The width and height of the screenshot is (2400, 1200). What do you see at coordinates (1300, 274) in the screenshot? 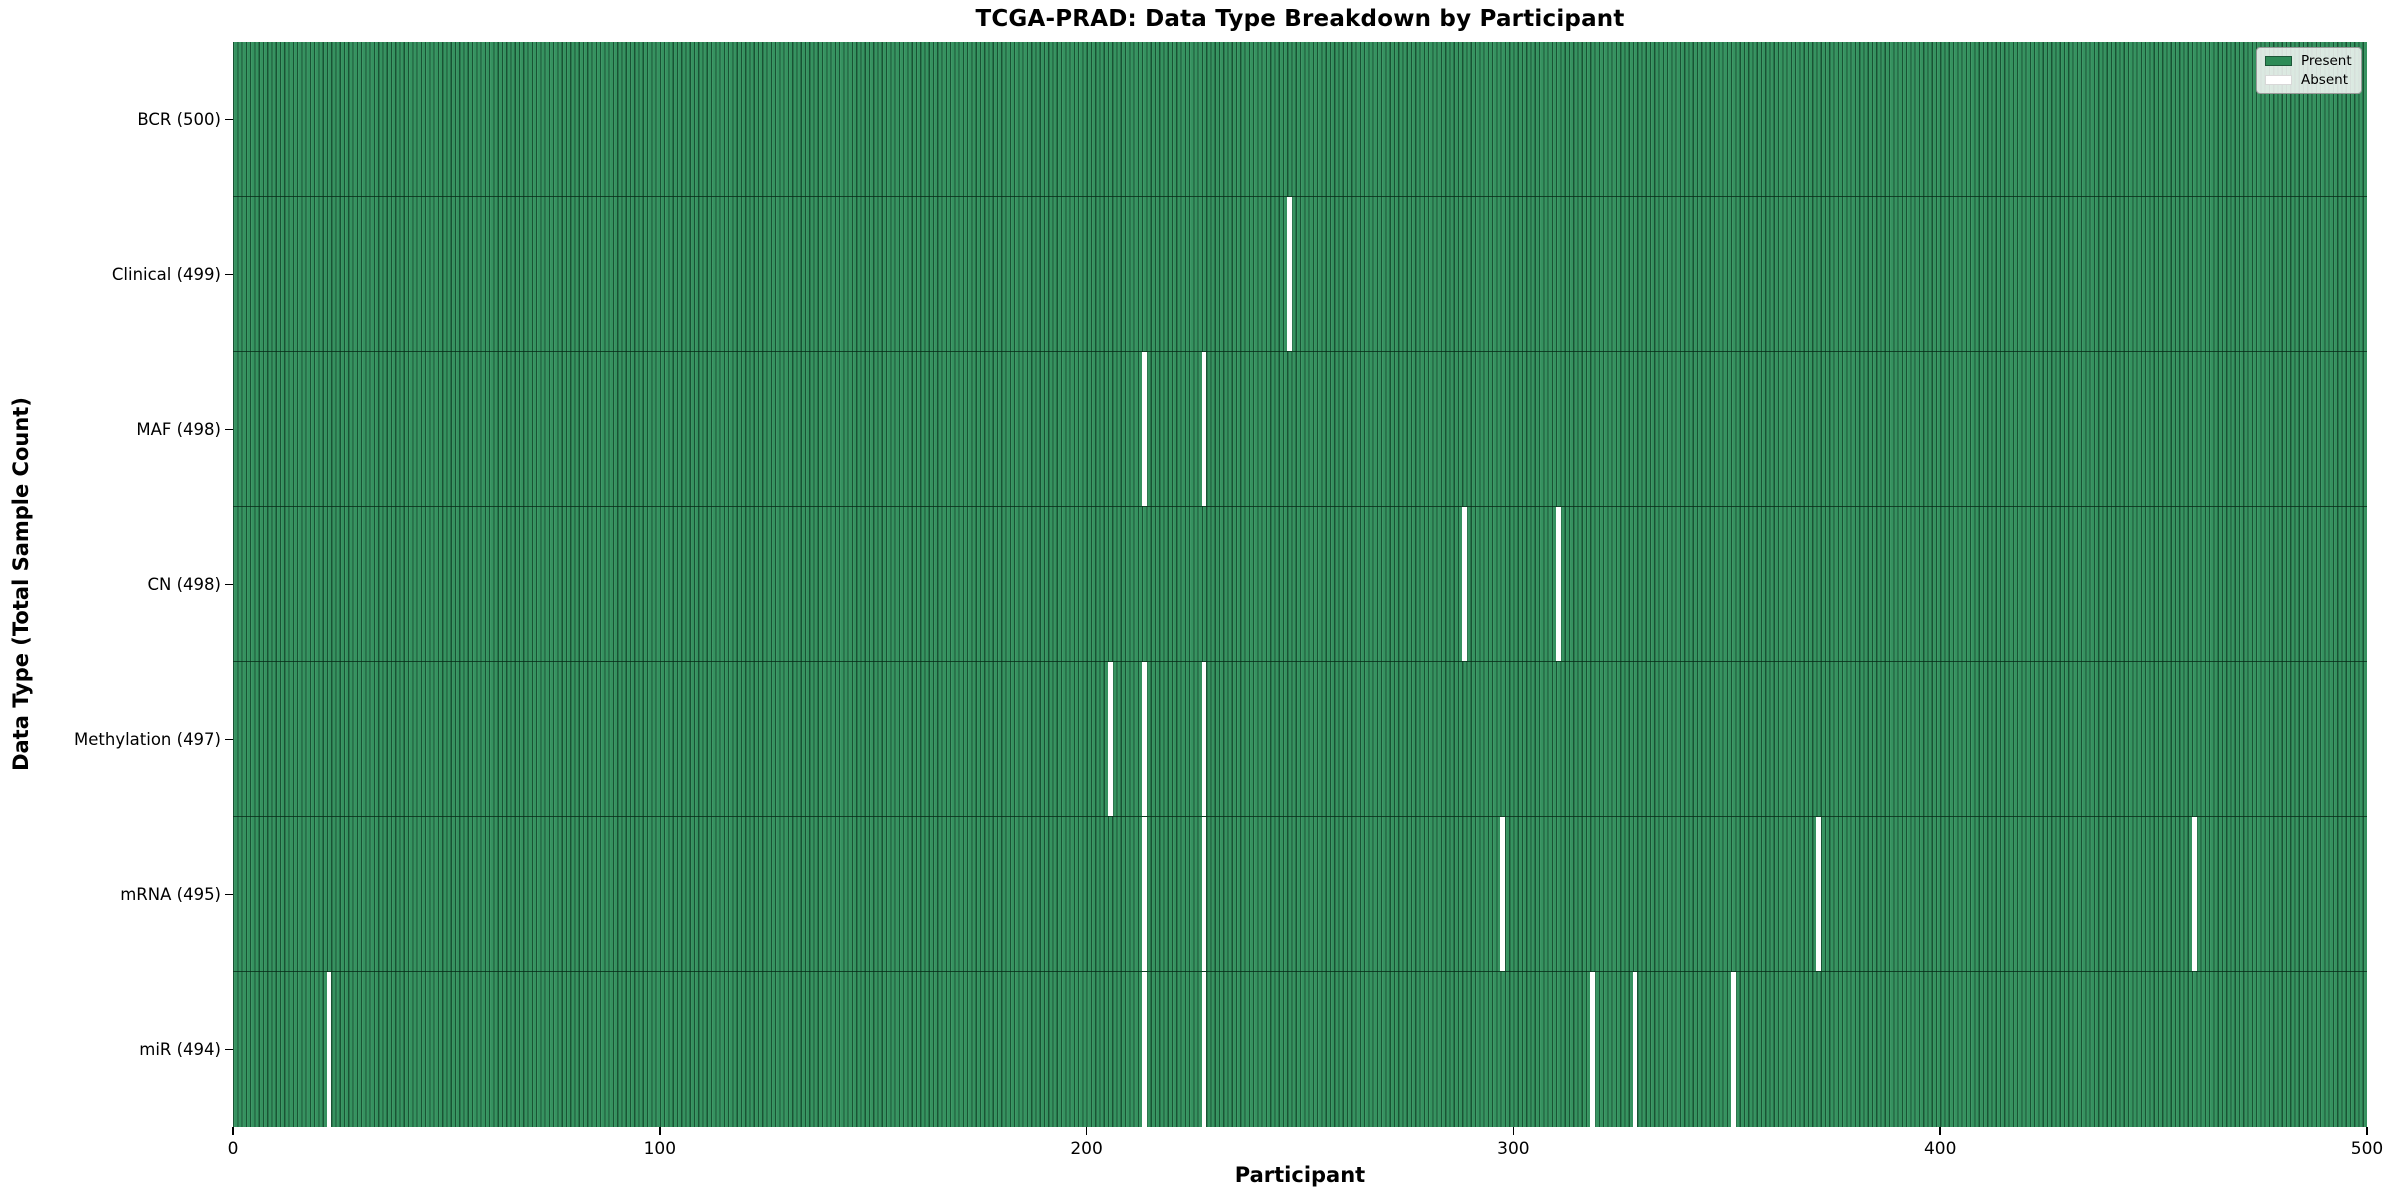
I see `data-row-clinical` at bounding box center [1300, 274].